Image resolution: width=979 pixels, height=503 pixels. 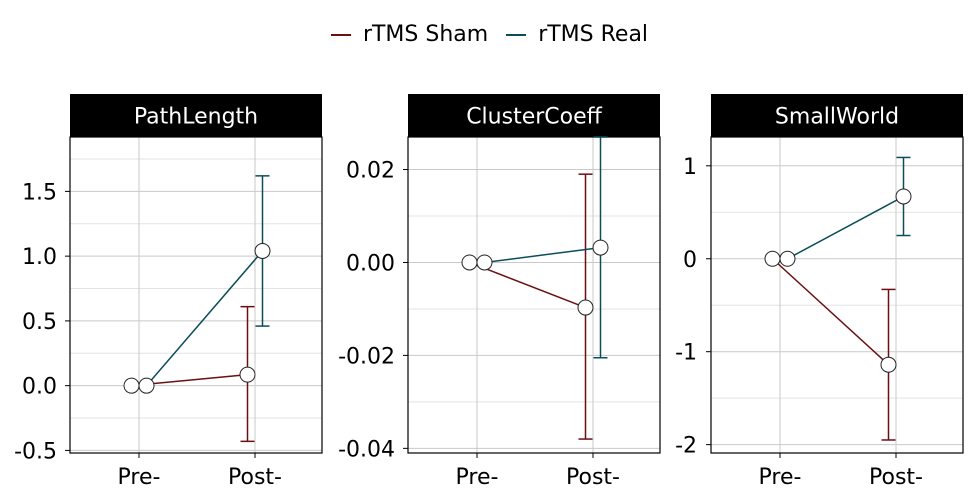 I want to click on y-tick-label: -0.5, so click(x=35, y=451).